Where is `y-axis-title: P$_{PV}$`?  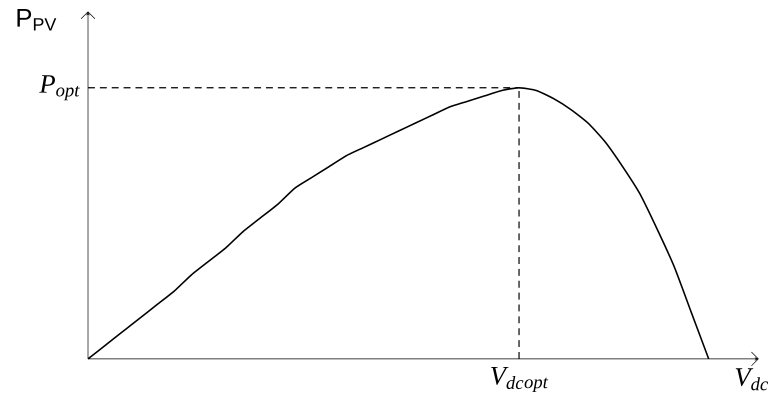 y-axis-title: P$_{PV}$ is located at coordinates (36, 19).